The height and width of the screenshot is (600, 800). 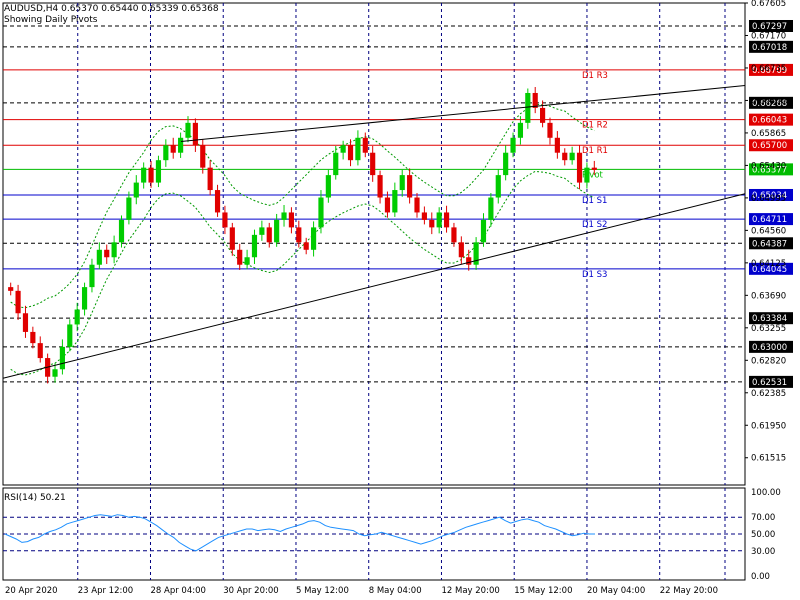 What do you see at coordinates (463, 114) in the screenshot?
I see `trendline` at bounding box center [463, 114].